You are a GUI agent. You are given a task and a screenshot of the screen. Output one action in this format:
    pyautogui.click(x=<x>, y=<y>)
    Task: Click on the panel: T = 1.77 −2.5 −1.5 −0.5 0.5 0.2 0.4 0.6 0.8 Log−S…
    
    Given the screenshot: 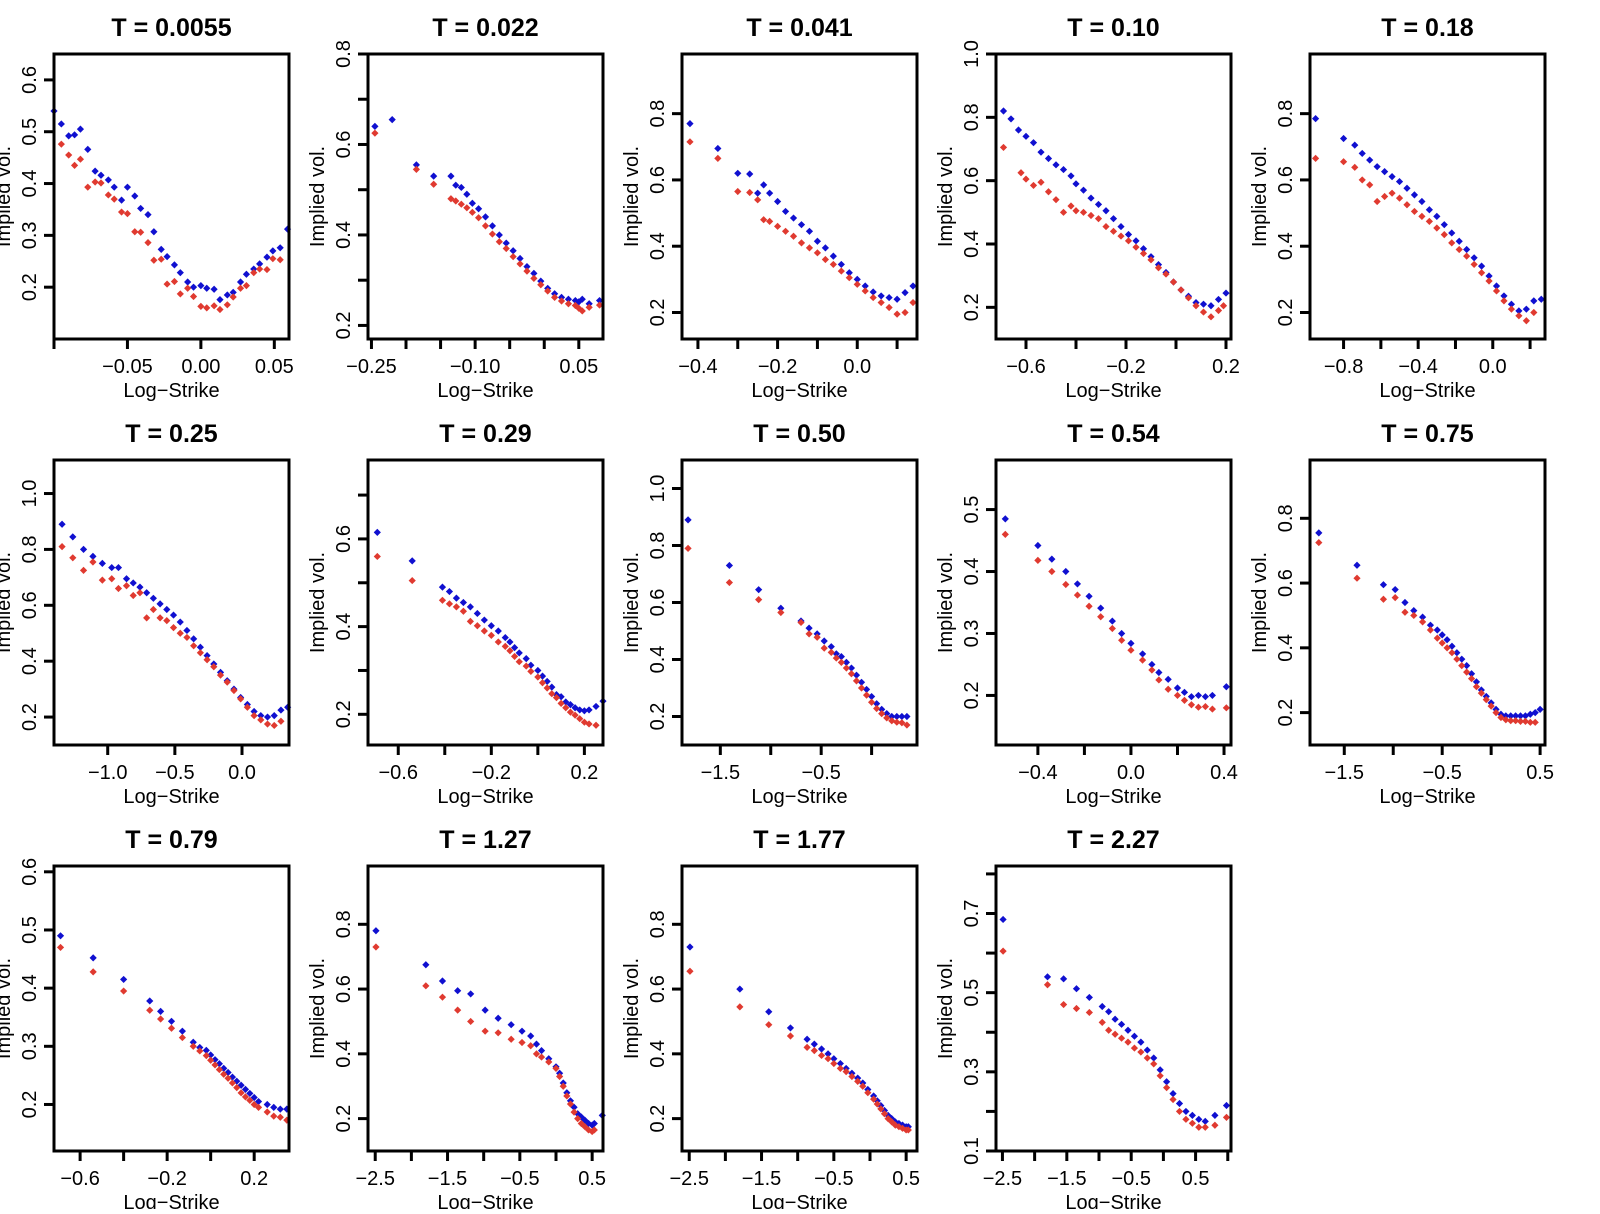 What is the action you would take?
    pyautogui.click(x=770, y=1020)
    